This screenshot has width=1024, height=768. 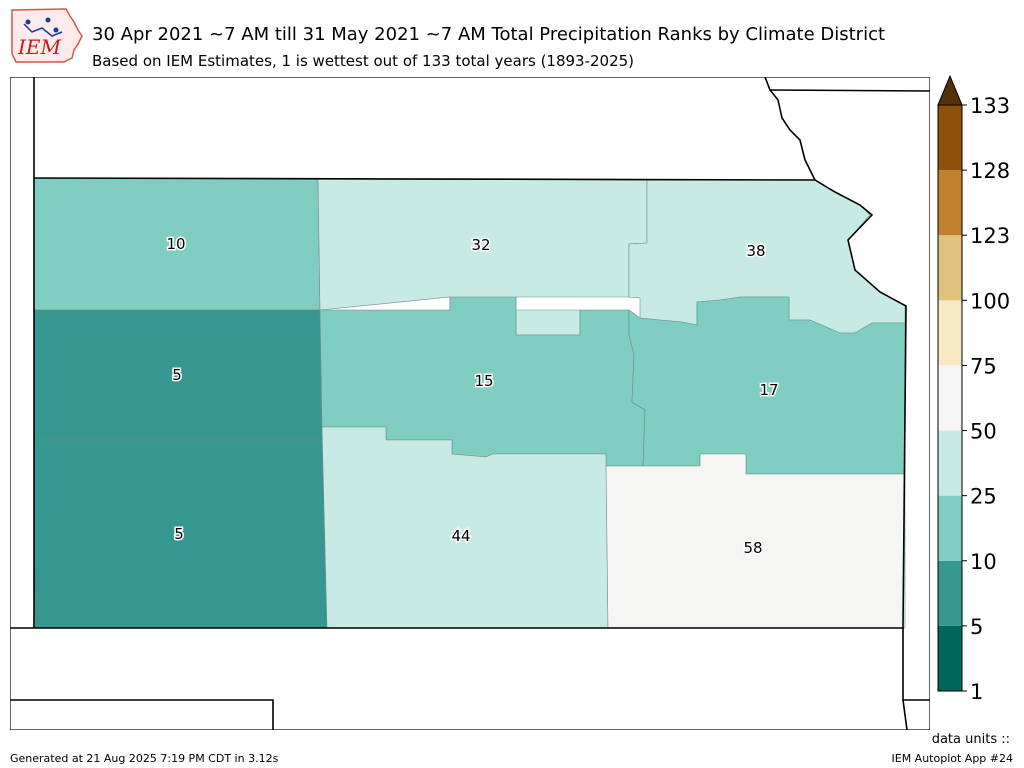 I want to click on colorbar-tick-label: 5, so click(x=976, y=627).